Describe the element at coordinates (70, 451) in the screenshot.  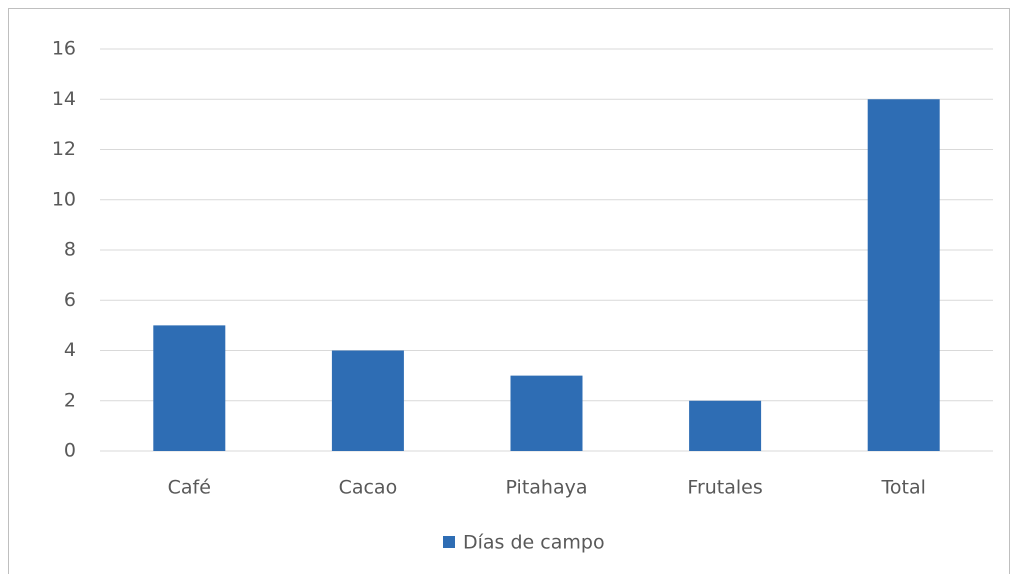
I see `y-tick-label: 0` at that location.